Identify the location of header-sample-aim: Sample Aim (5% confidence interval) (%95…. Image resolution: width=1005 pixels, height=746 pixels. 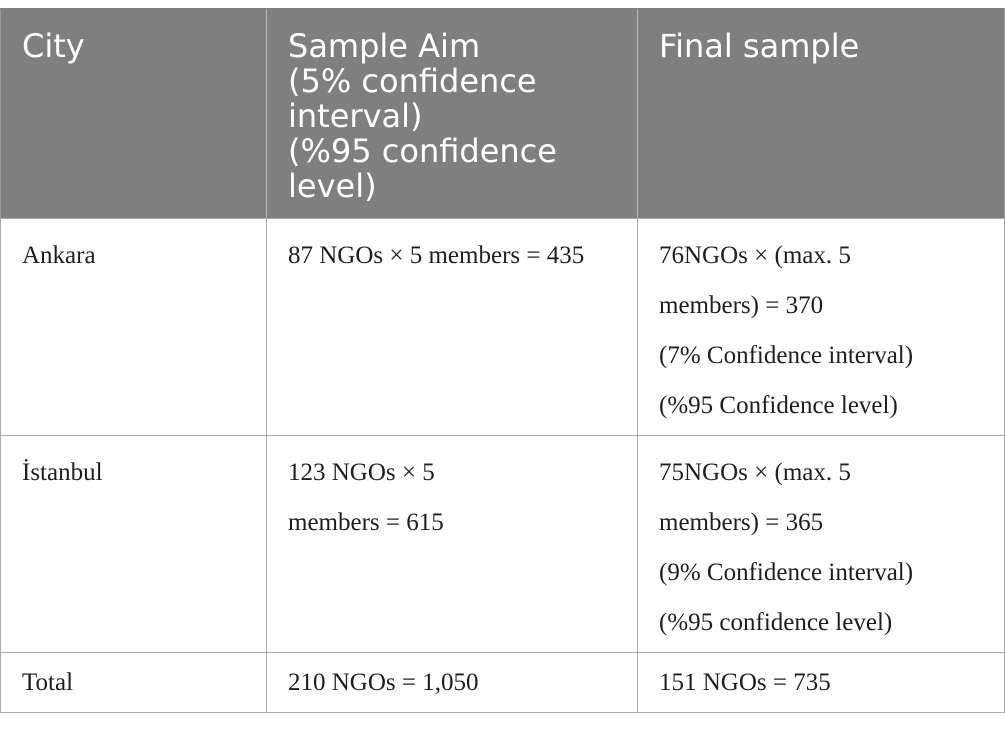
(452, 114).